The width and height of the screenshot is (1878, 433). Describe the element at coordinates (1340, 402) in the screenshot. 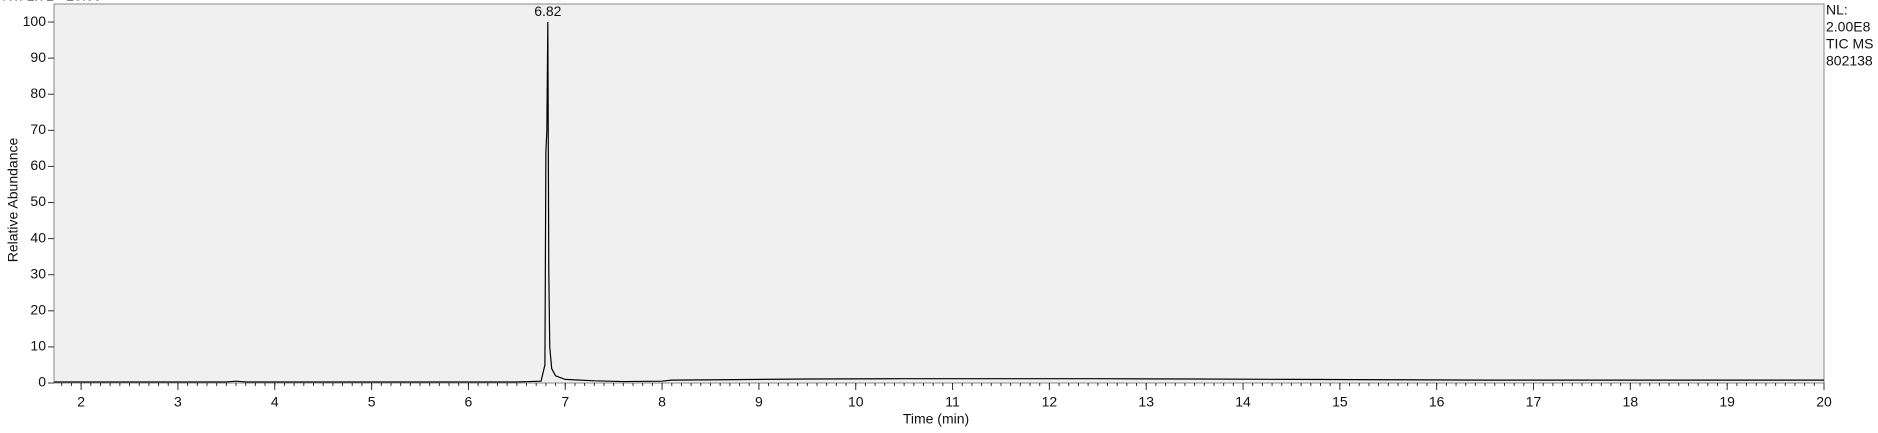

I see `x-tick-label: 15` at that location.